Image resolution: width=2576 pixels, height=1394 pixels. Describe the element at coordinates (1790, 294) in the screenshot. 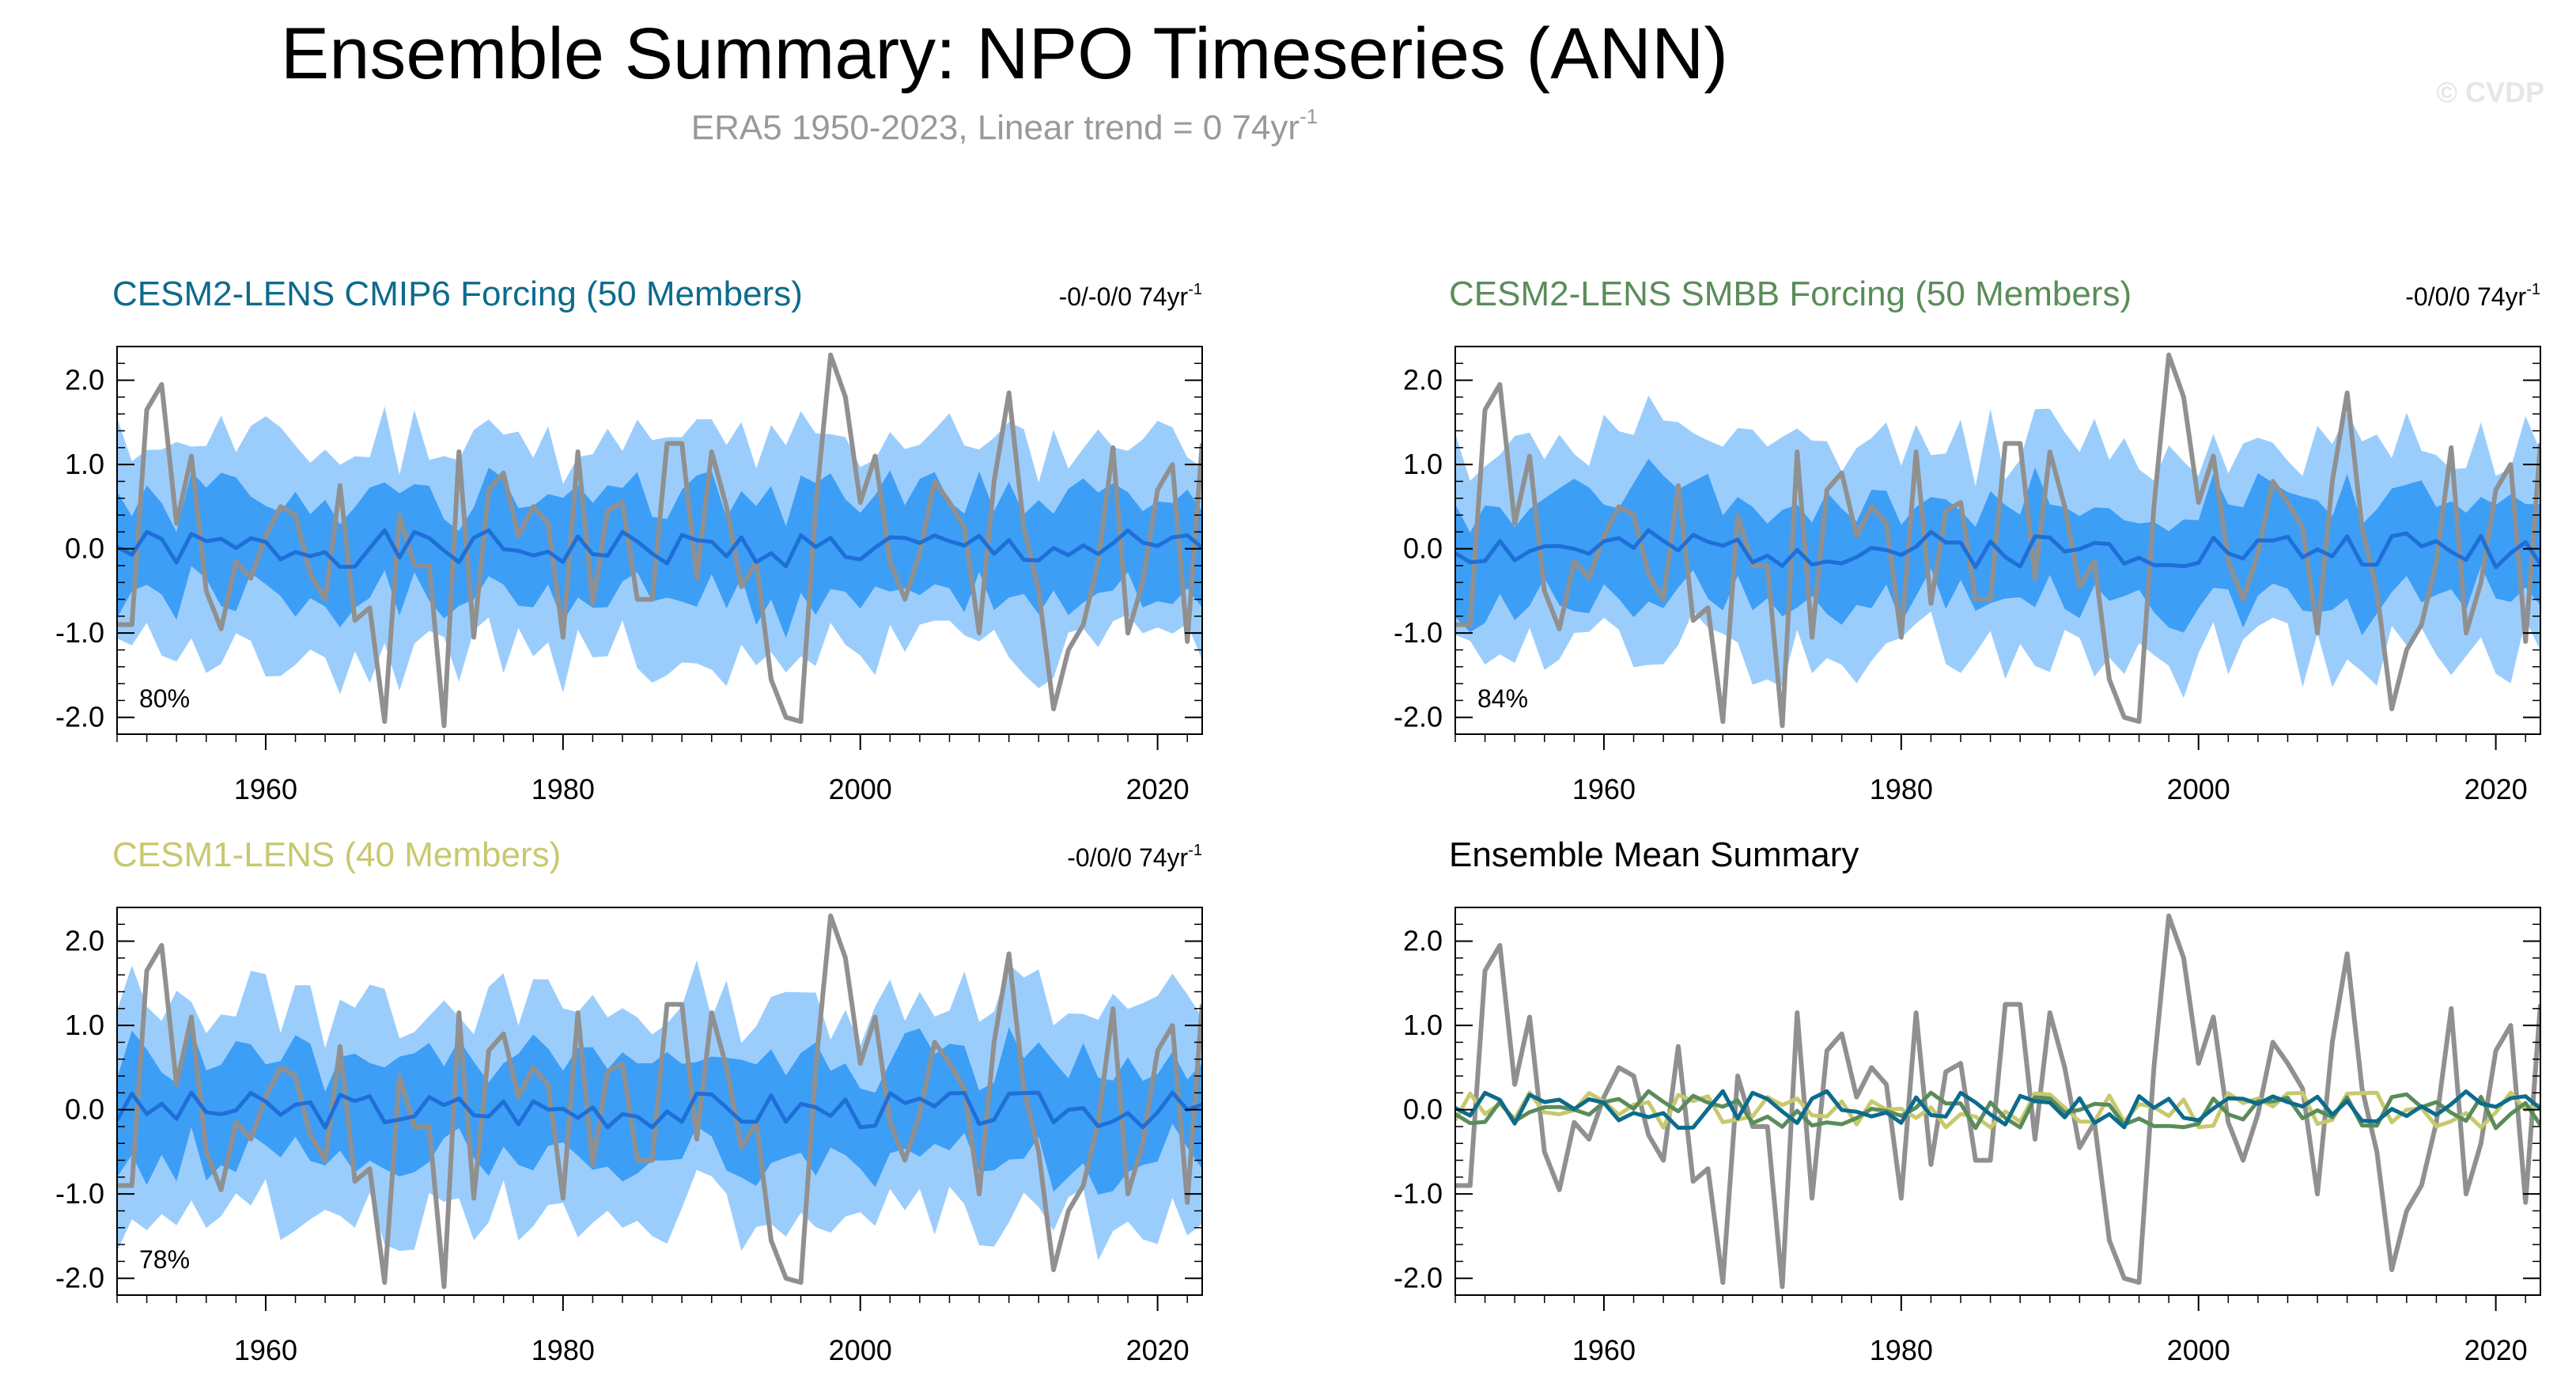

I see `panel-title: CESM2-LENS SMBB Forcing (50 Members)` at that location.